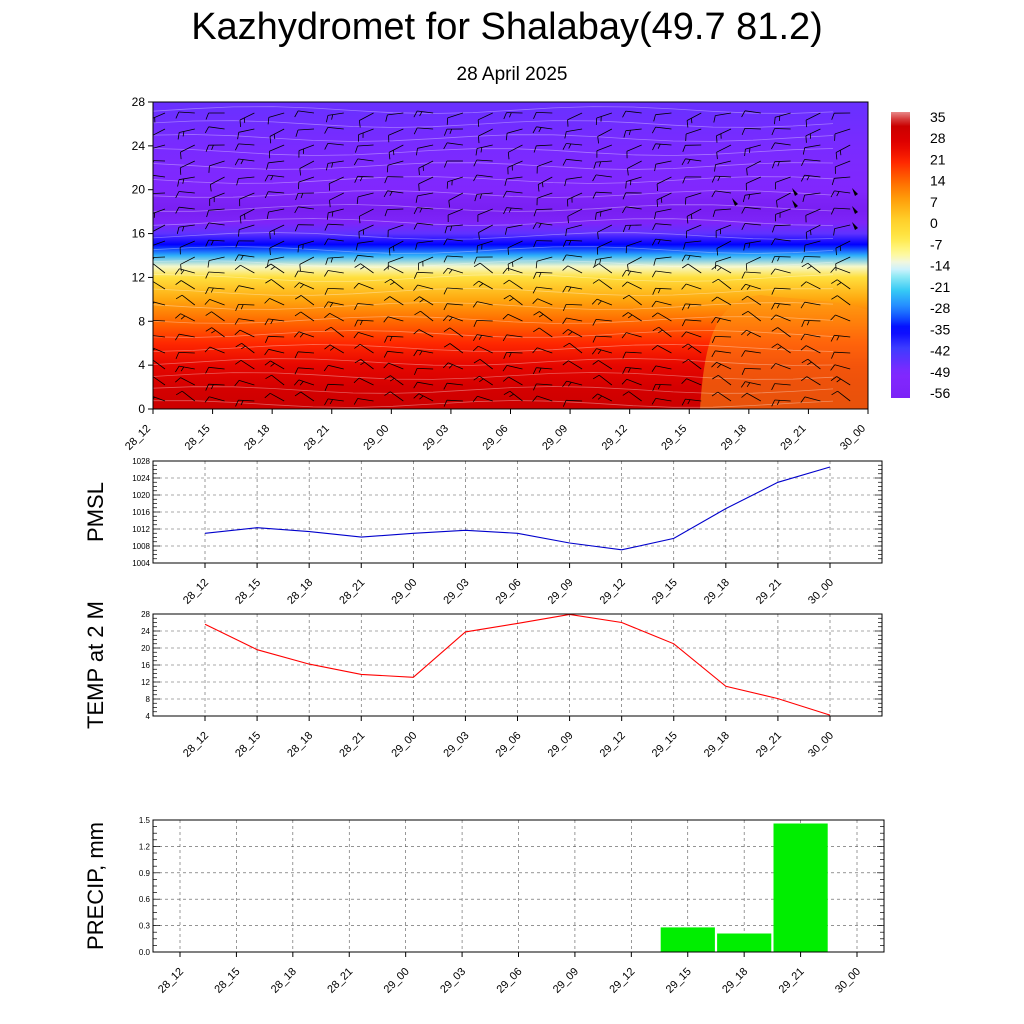 Image resolution: width=1024 pixels, height=1024 pixels. Describe the element at coordinates (141, 563) in the screenshot. I see `y-tick-label: 1004` at that location.